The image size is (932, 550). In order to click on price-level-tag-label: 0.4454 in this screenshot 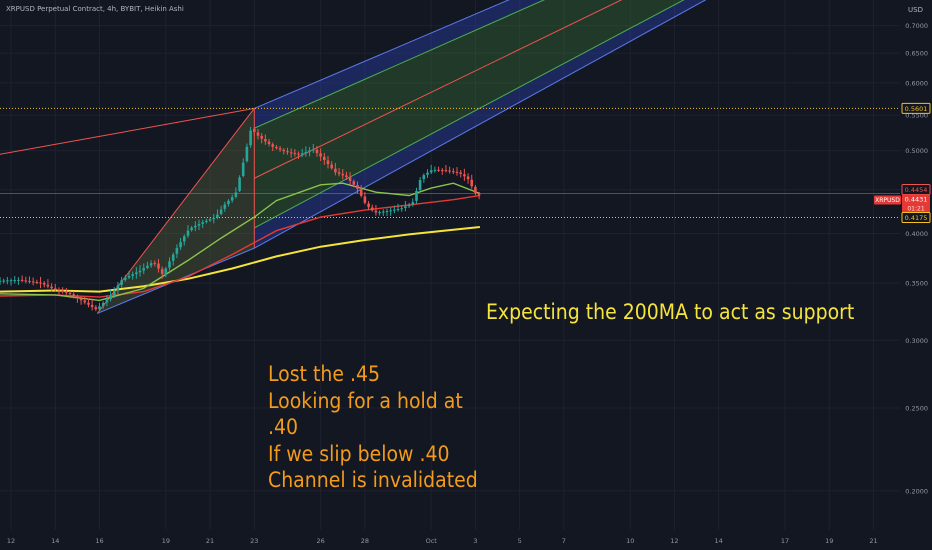, I will do `click(916, 190)`.